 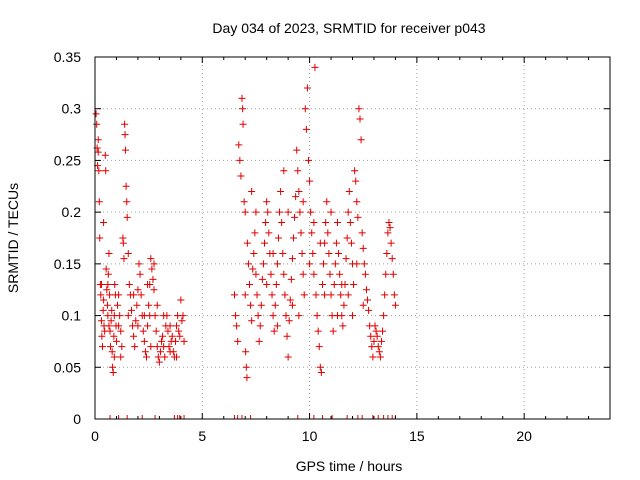 I want to click on y-tick-label: 0.2, so click(x=72, y=212).